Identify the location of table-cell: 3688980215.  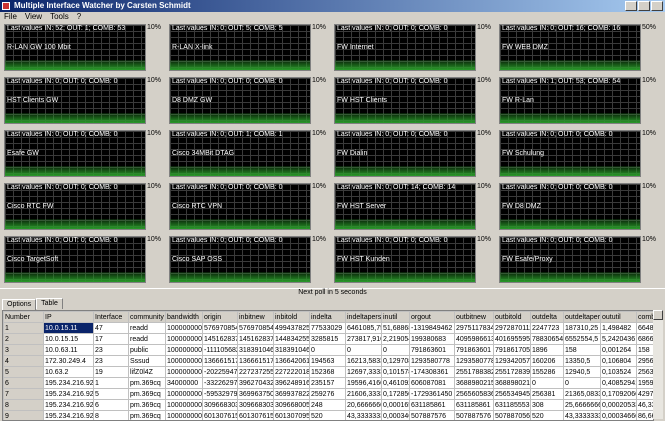
(474, 383).